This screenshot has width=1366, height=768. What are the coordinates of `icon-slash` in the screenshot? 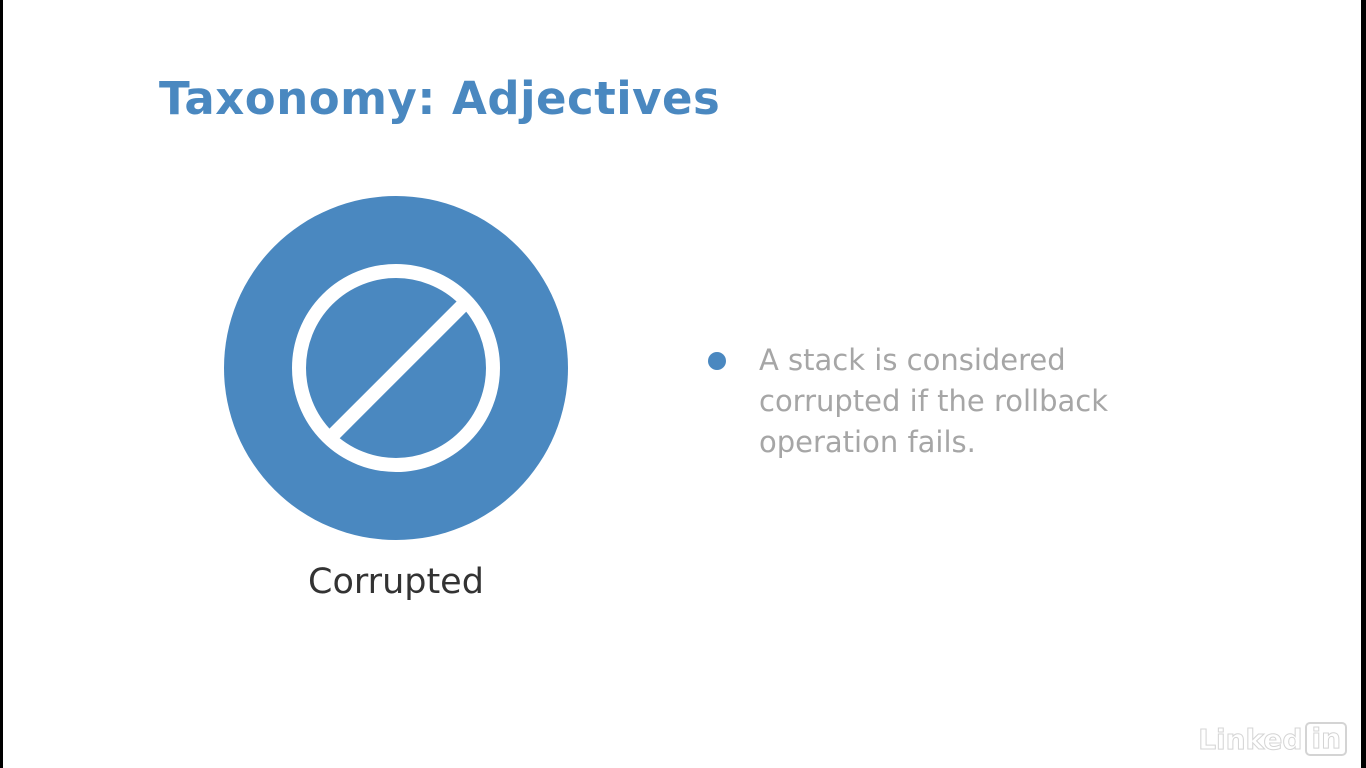 It's located at (398, 370).